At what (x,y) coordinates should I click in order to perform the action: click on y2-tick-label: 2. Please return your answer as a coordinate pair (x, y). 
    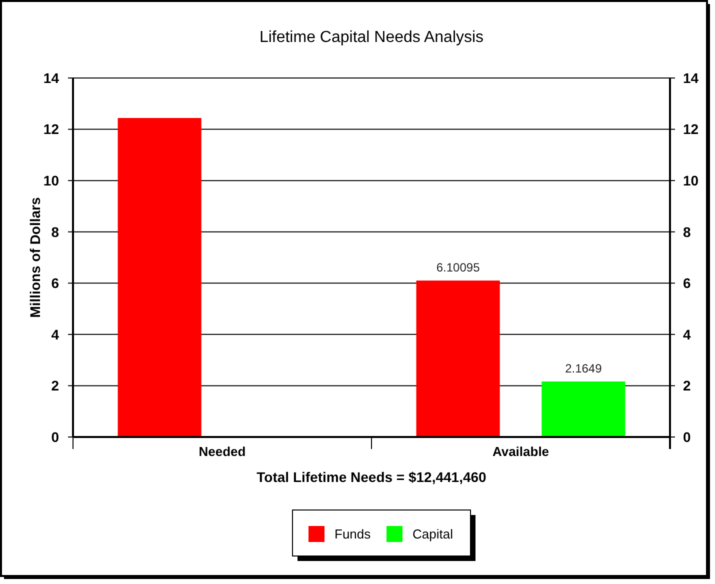
    Looking at the image, I should click on (687, 386).